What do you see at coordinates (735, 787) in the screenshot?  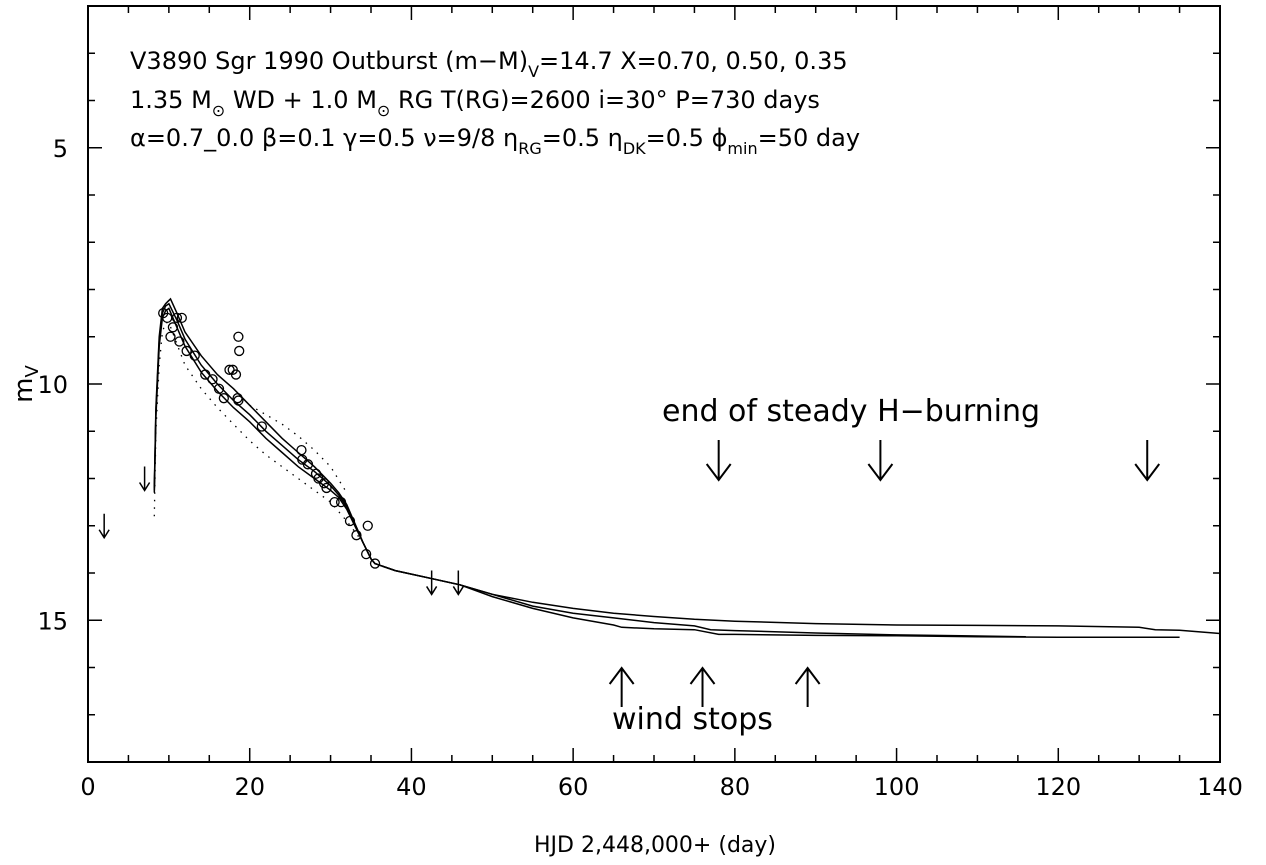 I see `x-tick-label: 80` at bounding box center [735, 787].